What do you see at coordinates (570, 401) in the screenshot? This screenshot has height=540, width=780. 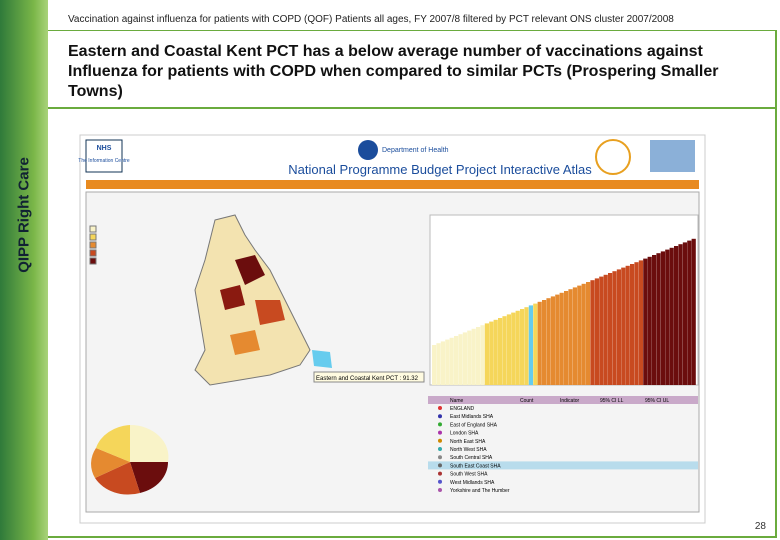 I see `column-header: Indicator` at bounding box center [570, 401].